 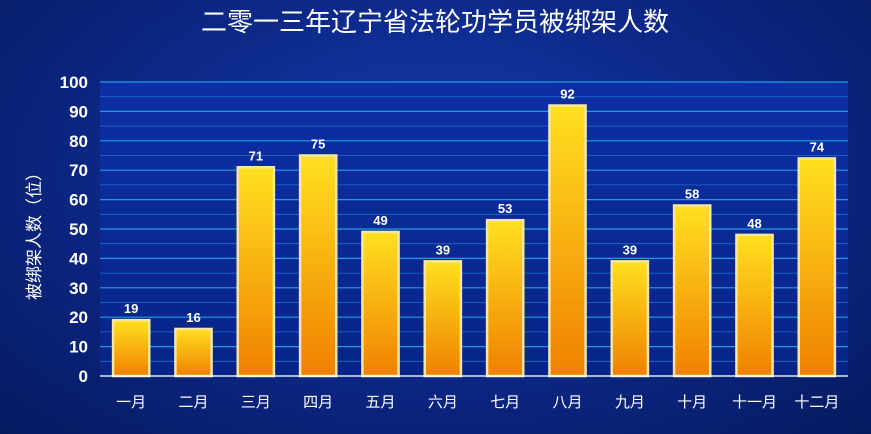 What do you see at coordinates (78, 170) in the screenshot?
I see `y-tick-label: 70` at bounding box center [78, 170].